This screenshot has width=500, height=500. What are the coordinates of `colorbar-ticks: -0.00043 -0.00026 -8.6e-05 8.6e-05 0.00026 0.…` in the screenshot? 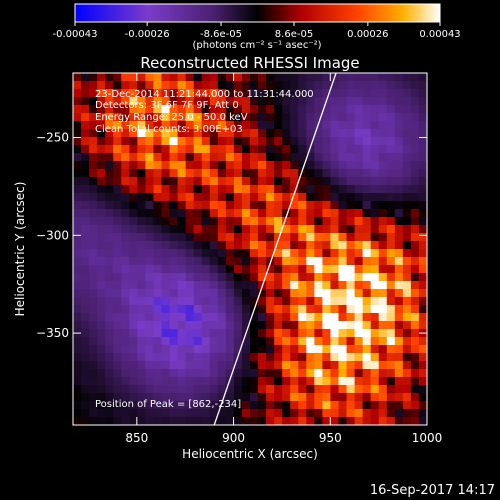 It's located at (257, 31).